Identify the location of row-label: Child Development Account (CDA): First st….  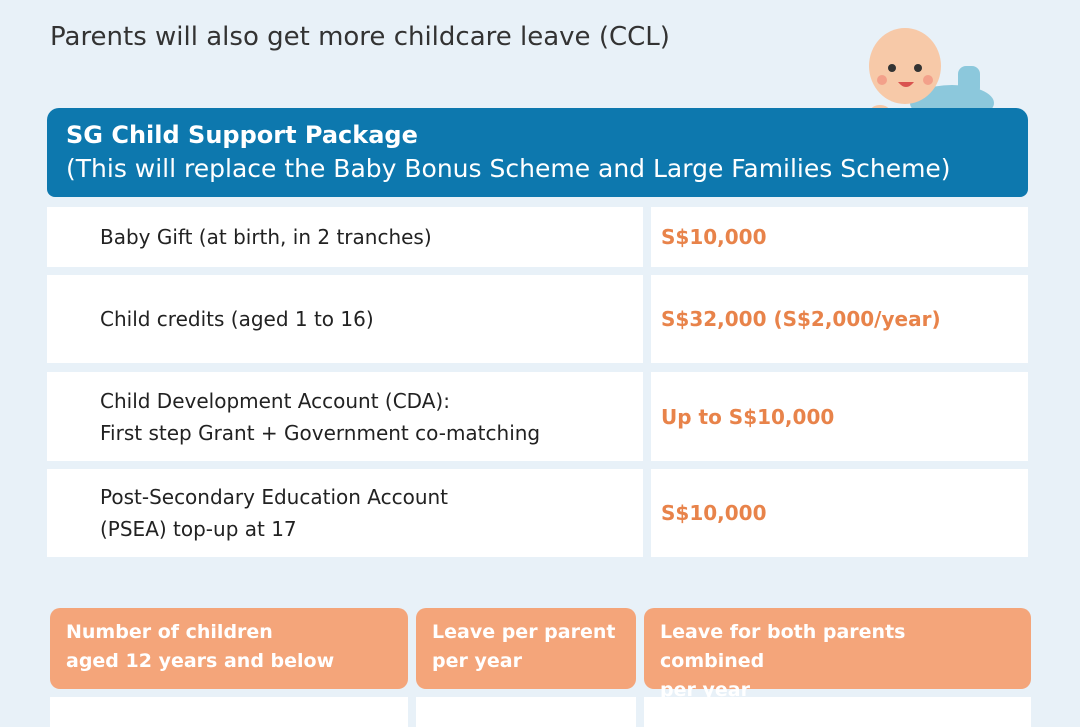
(345, 416).